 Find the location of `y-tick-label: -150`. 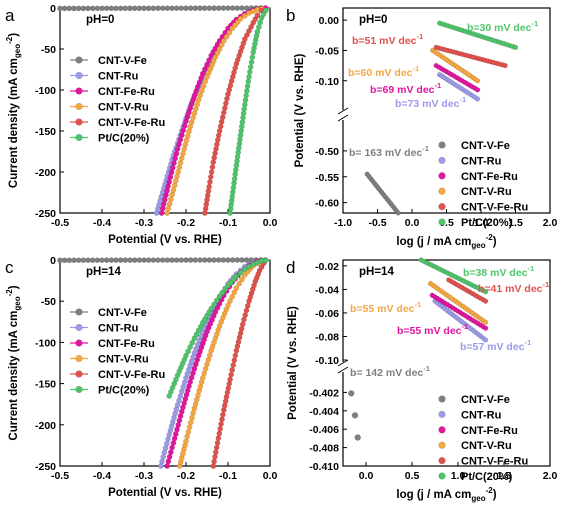

y-tick-label: -150 is located at coordinates (45, 385).